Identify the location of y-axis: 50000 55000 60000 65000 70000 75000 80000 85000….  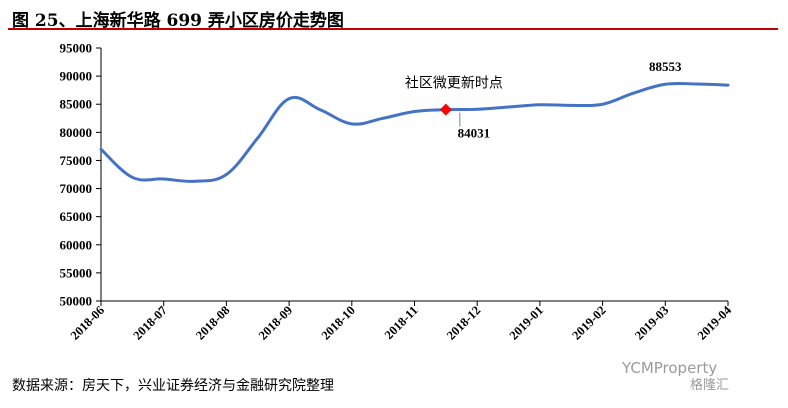
(81, 175).